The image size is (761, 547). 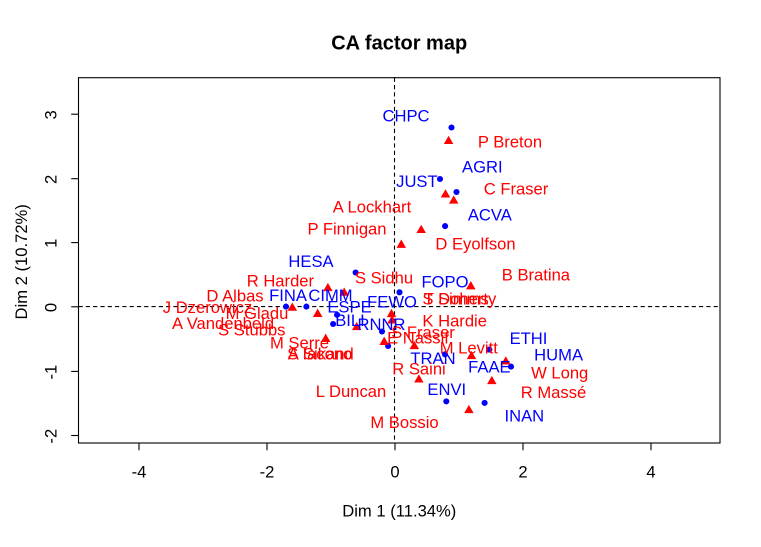 I want to click on svg-text: R Saini, so click(x=419, y=368).